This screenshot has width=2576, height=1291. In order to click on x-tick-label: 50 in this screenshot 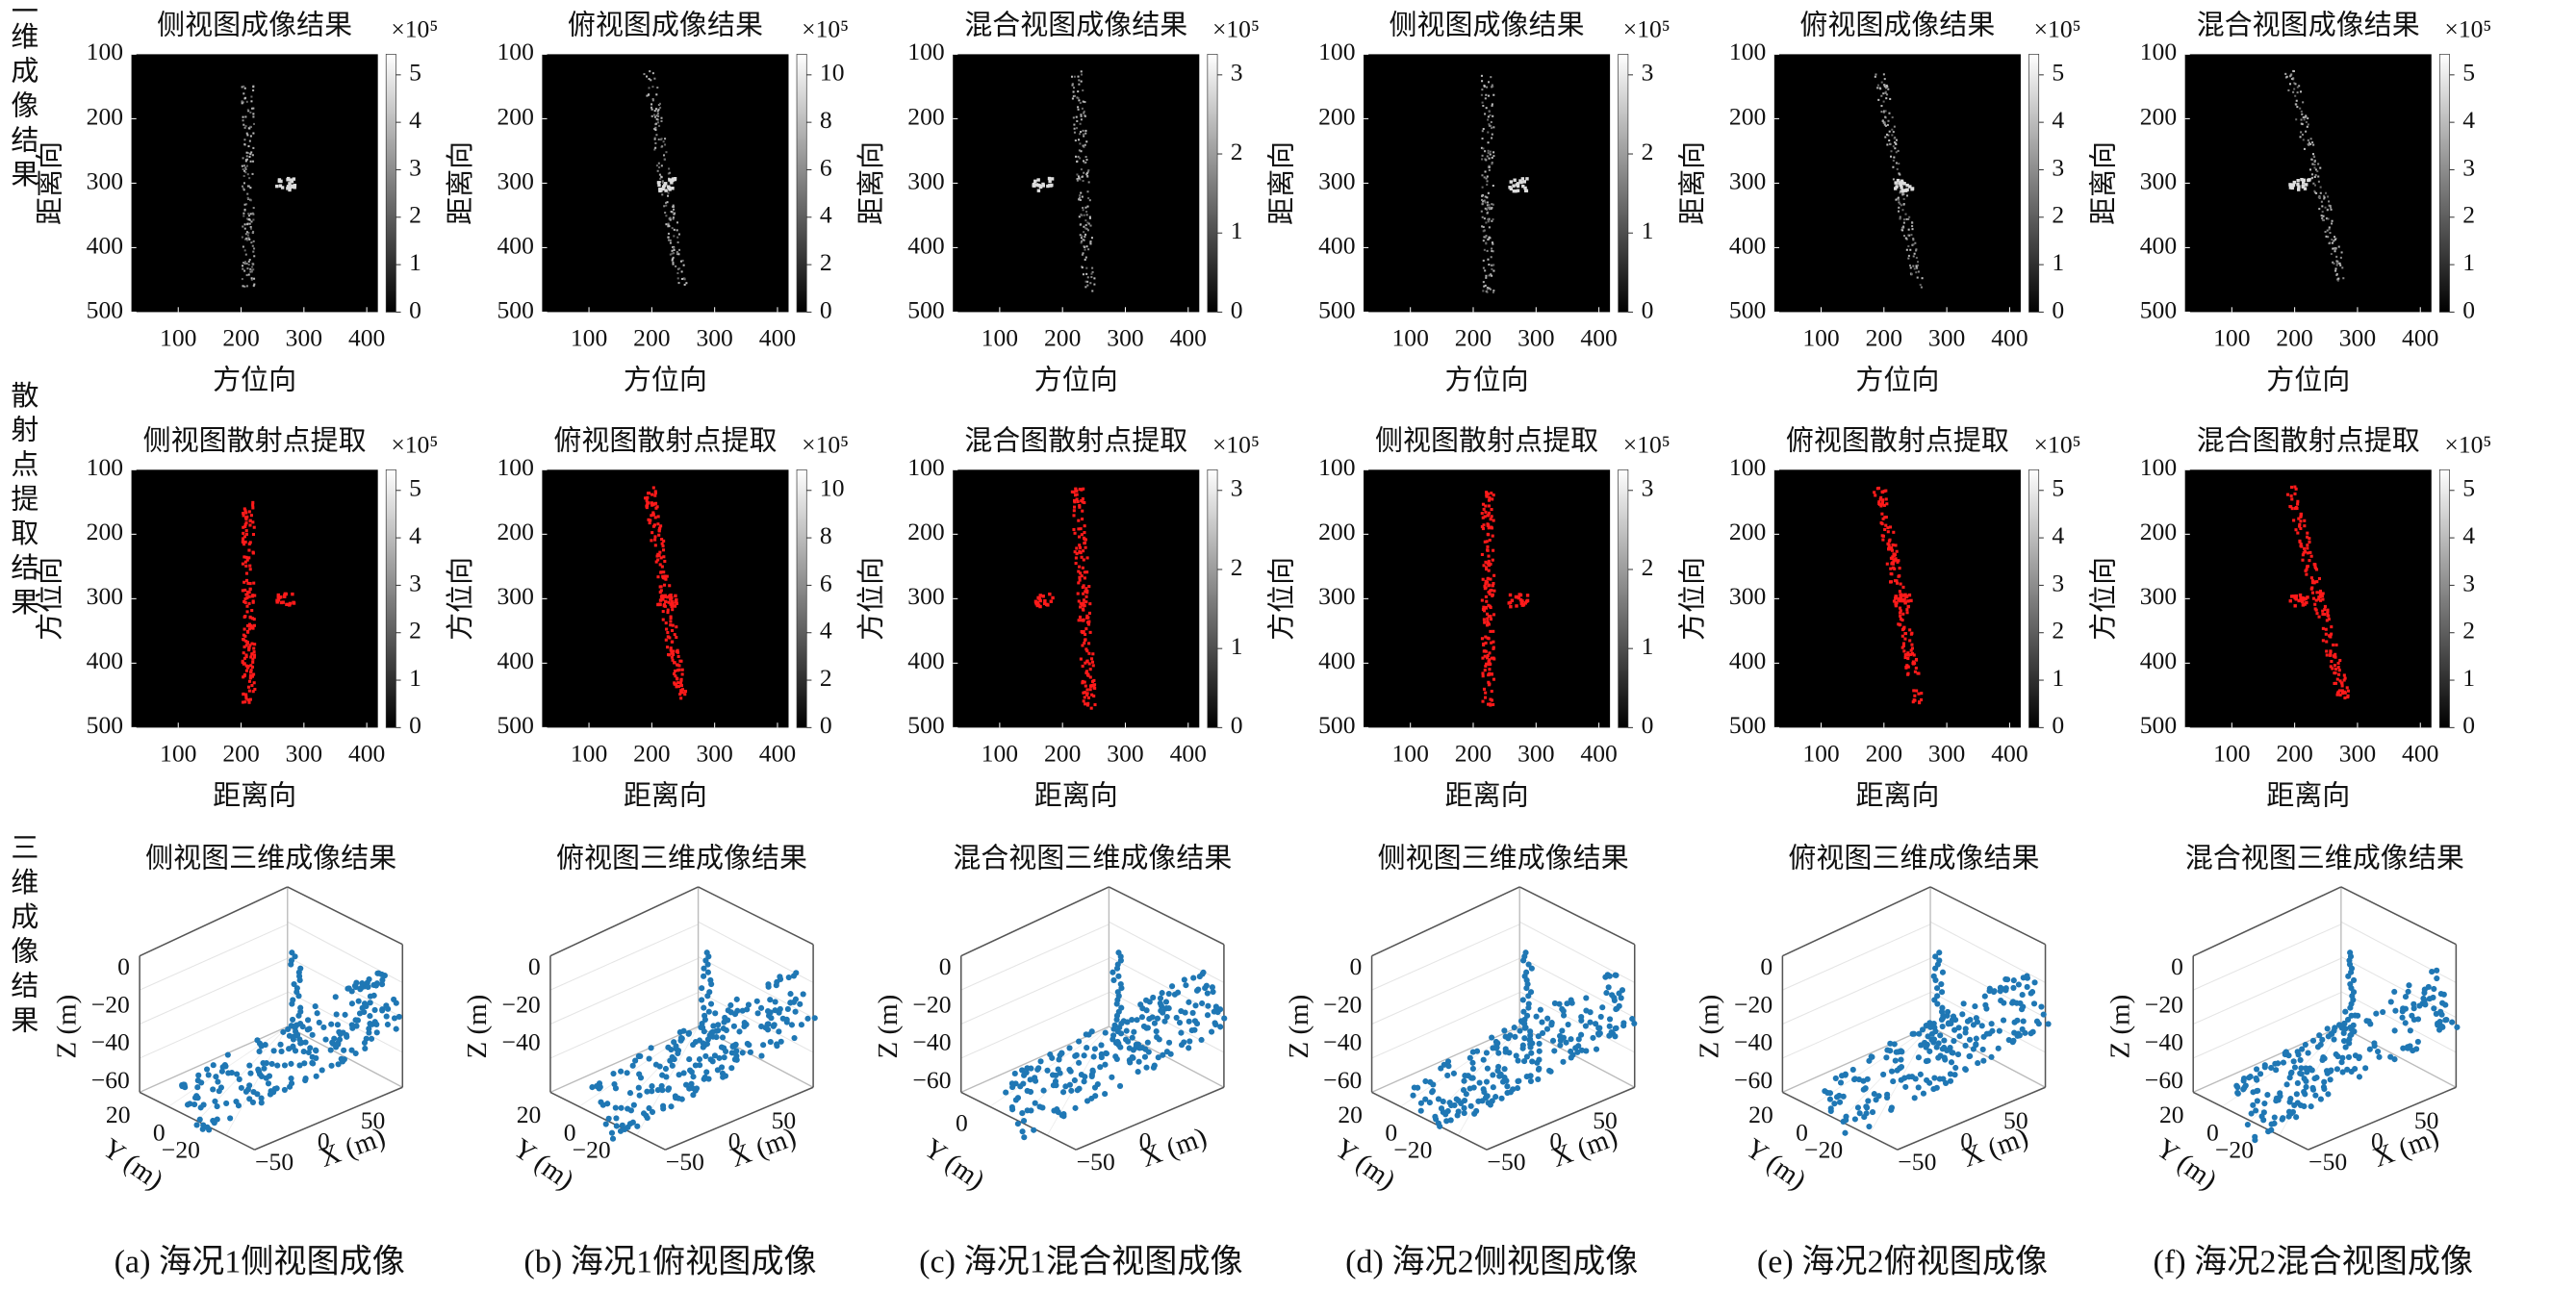, I will do `click(1605, 1120)`.